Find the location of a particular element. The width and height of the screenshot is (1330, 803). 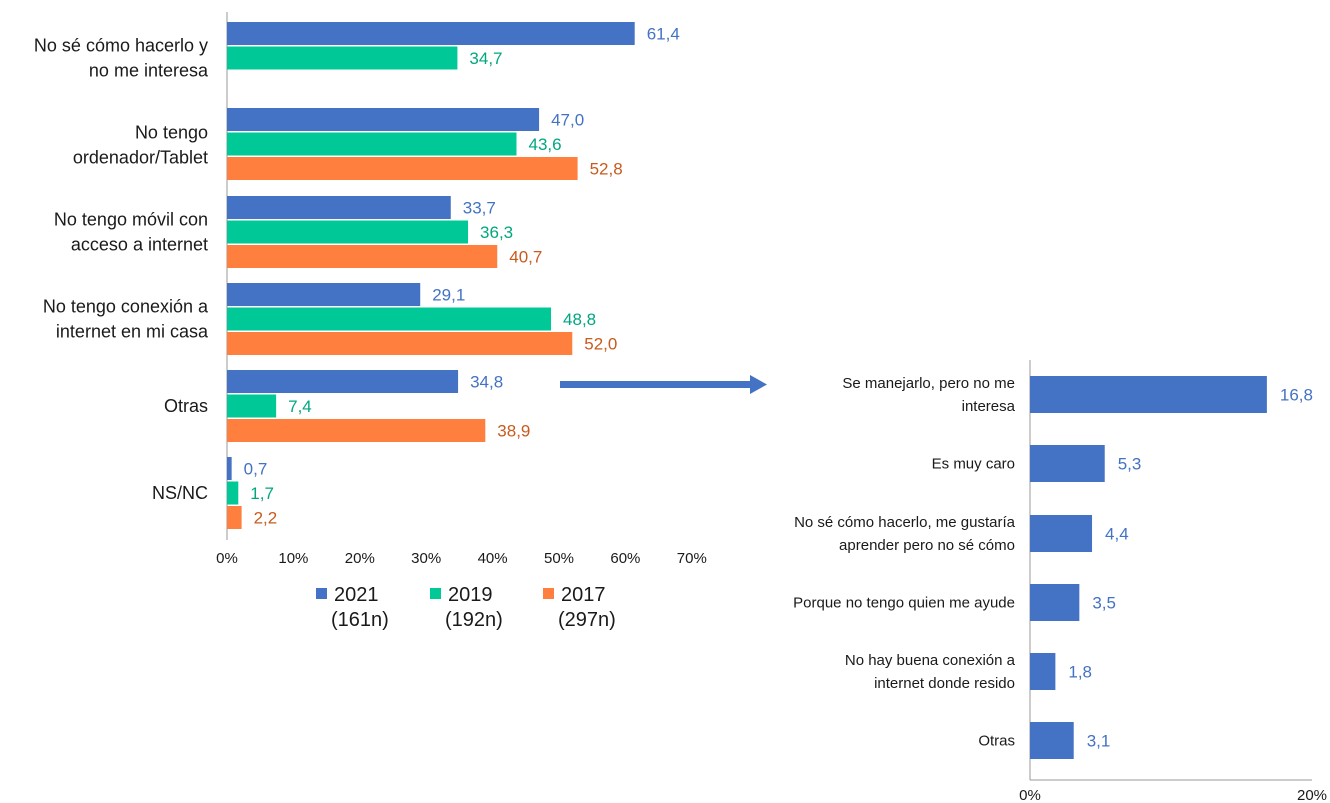

sub-x-tick-label-0: 0% is located at coordinates (1030, 795).